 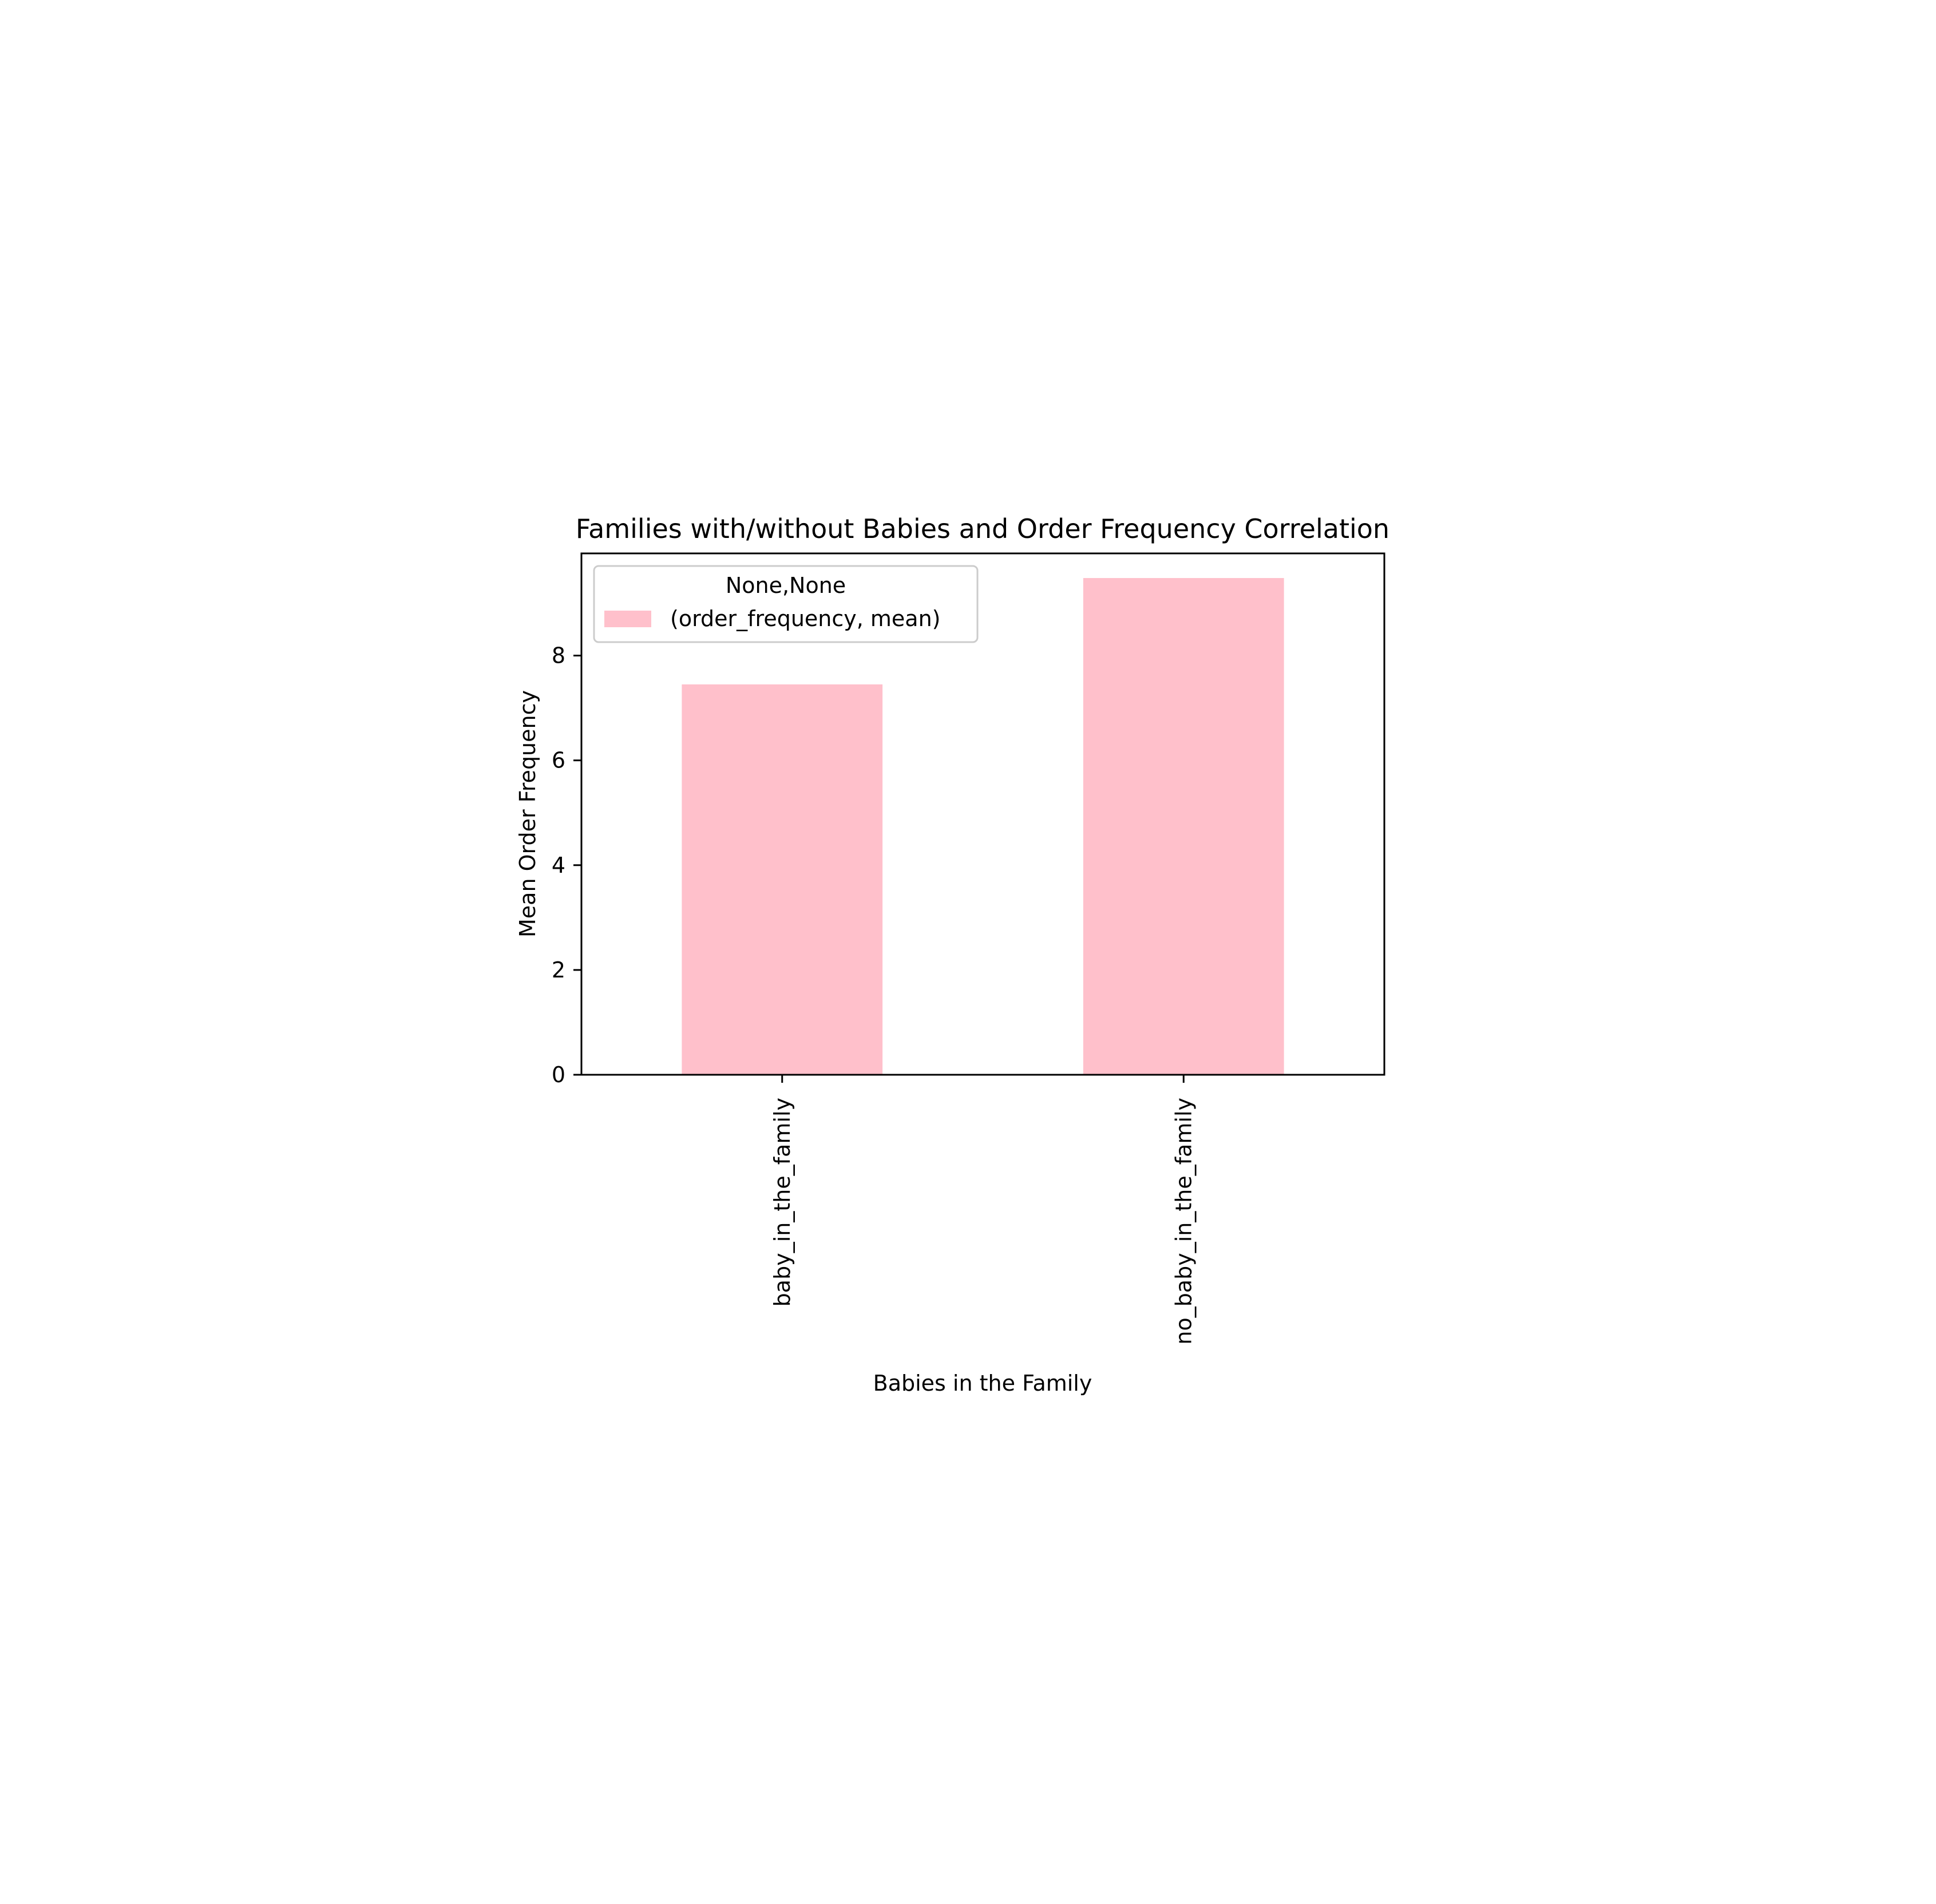 What do you see at coordinates (1183, 826) in the screenshot?
I see `bar-no_baby_in_the_family` at bounding box center [1183, 826].